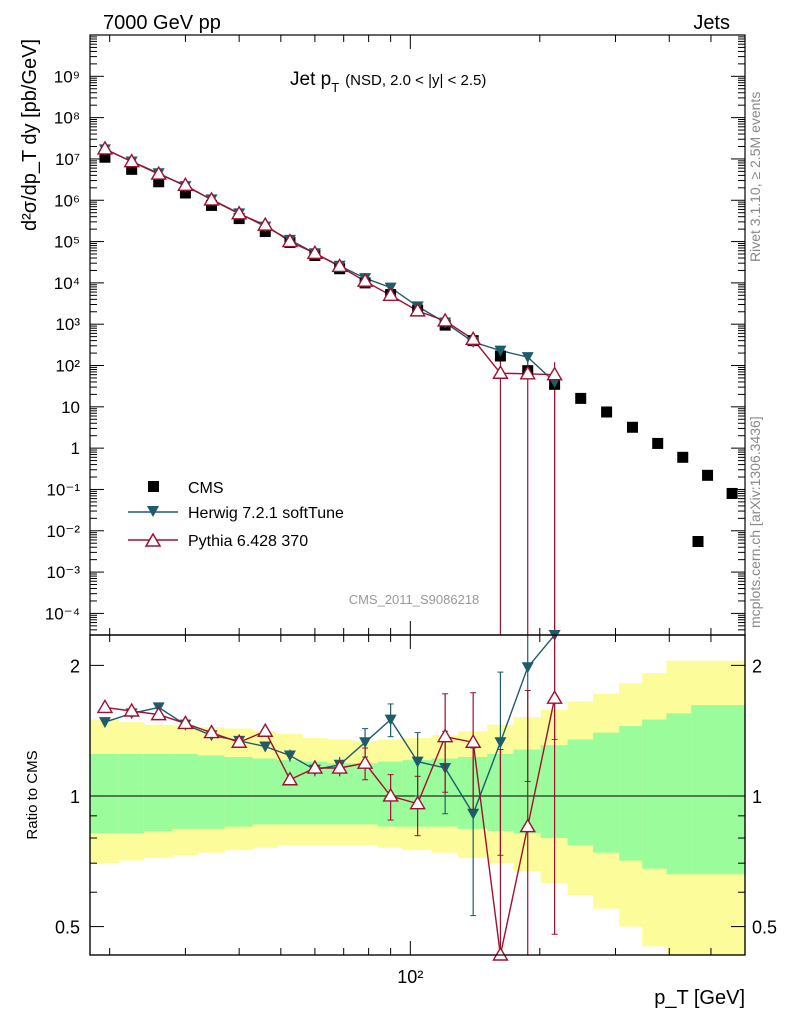 This screenshot has height=1024, width=786. I want to click on x-tick-label: 10², so click(410, 977).